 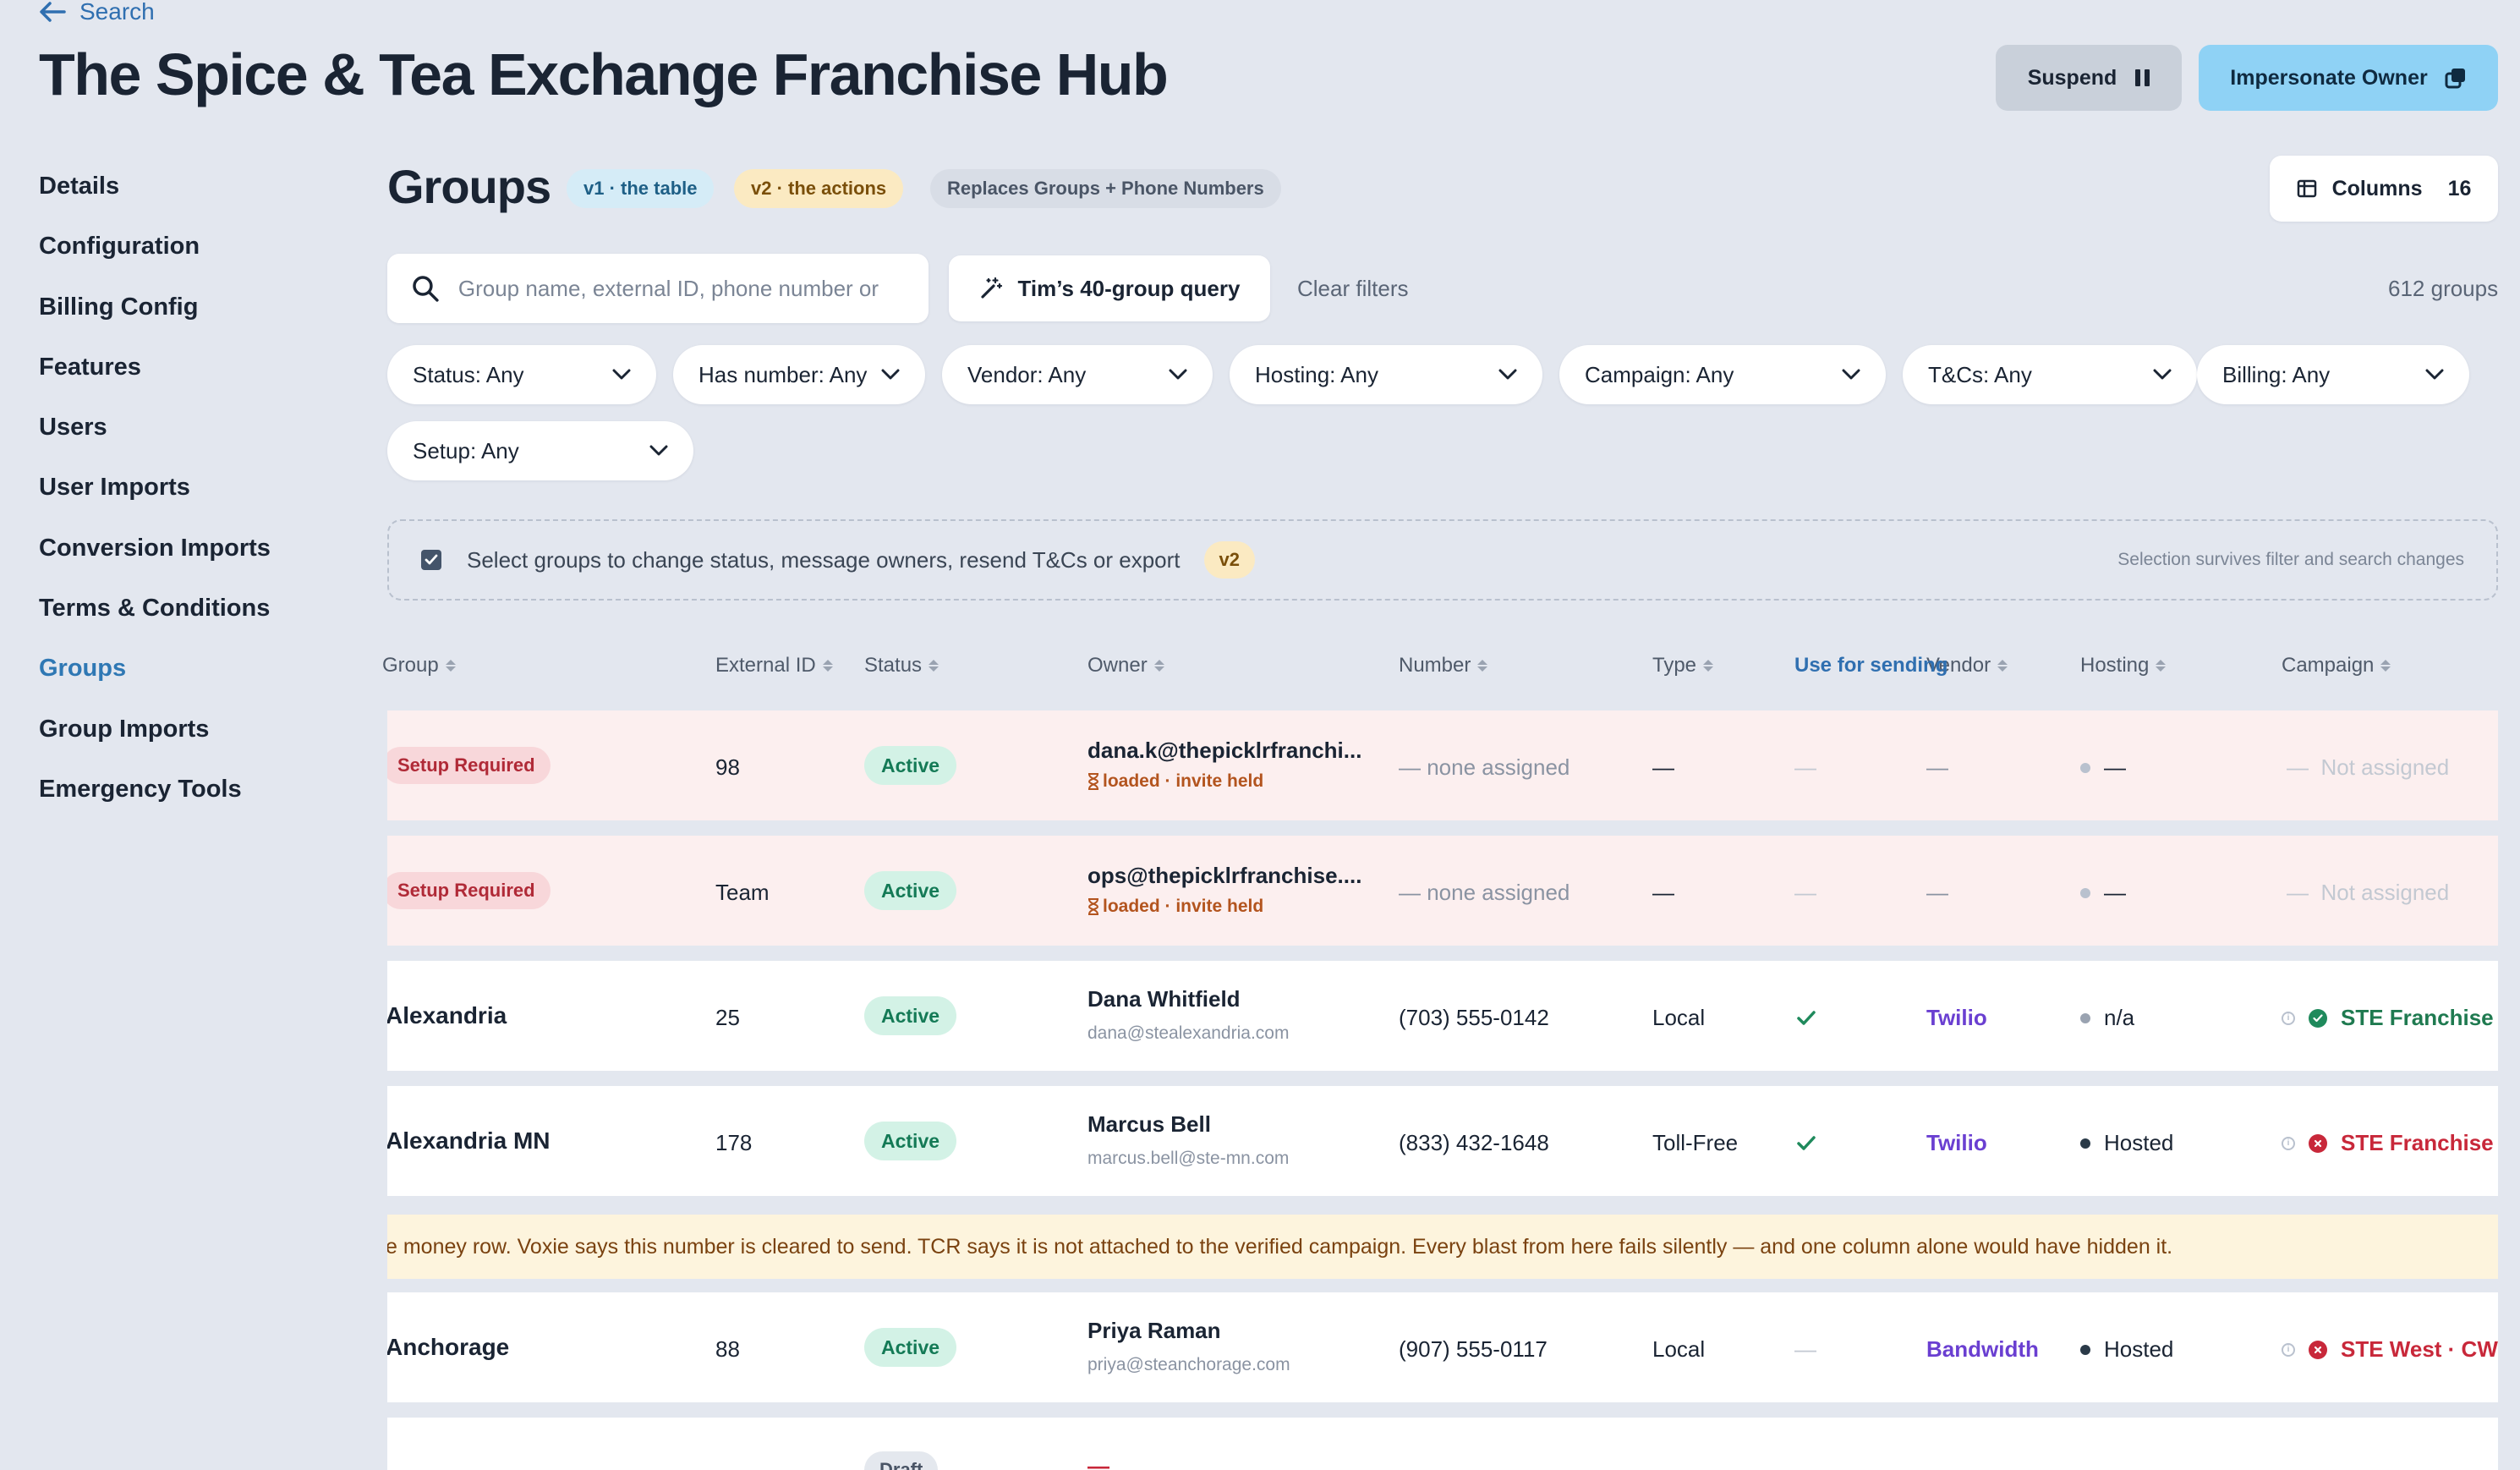 I want to click on columns-button: Columns 16, so click(x=2384, y=189).